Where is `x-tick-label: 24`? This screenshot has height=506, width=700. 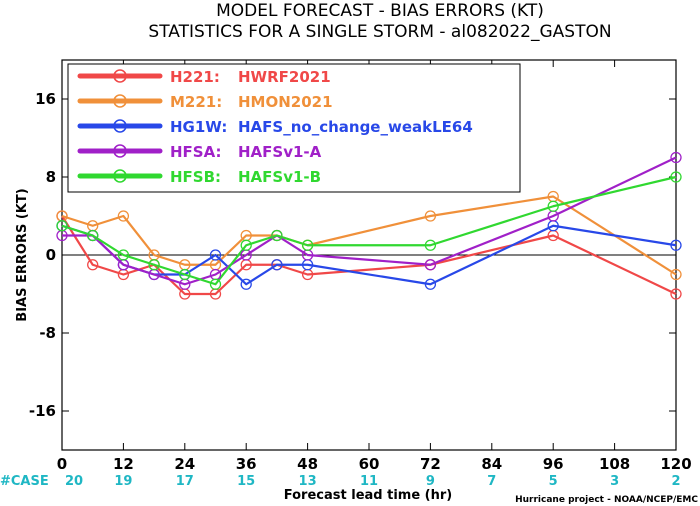 x-tick-label: 24 is located at coordinates (184, 464).